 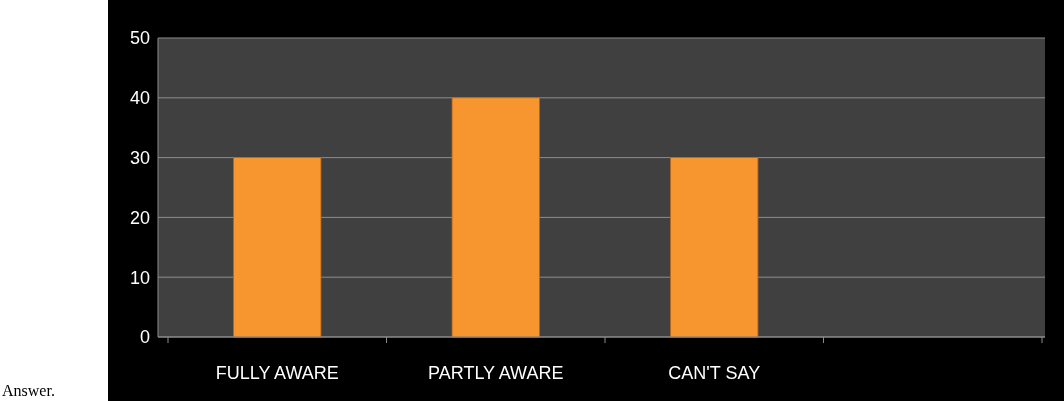 What do you see at coordinates (277, 373) in the screenshot?
I see `x-tick-label: FULLY AWARE` at bounding box center [277, 373].